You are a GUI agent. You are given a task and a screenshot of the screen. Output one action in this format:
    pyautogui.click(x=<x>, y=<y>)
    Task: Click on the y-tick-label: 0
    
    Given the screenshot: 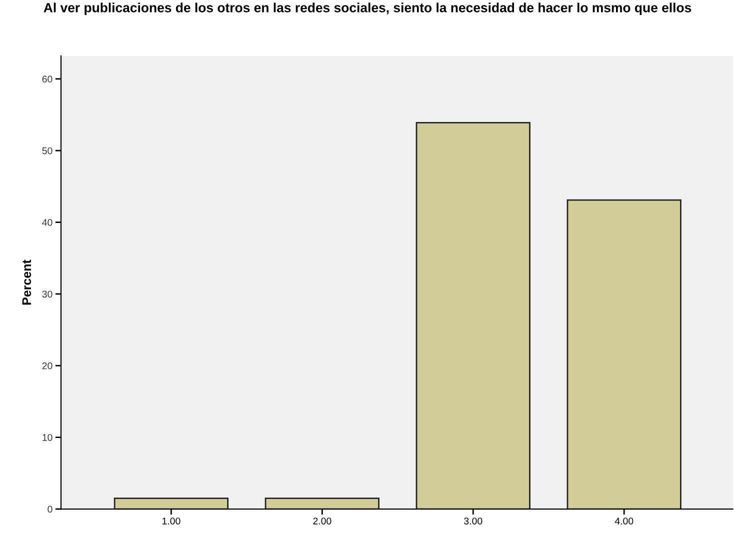 What is the action you would take?
    pyautogui.click(x=50, y=509)
    